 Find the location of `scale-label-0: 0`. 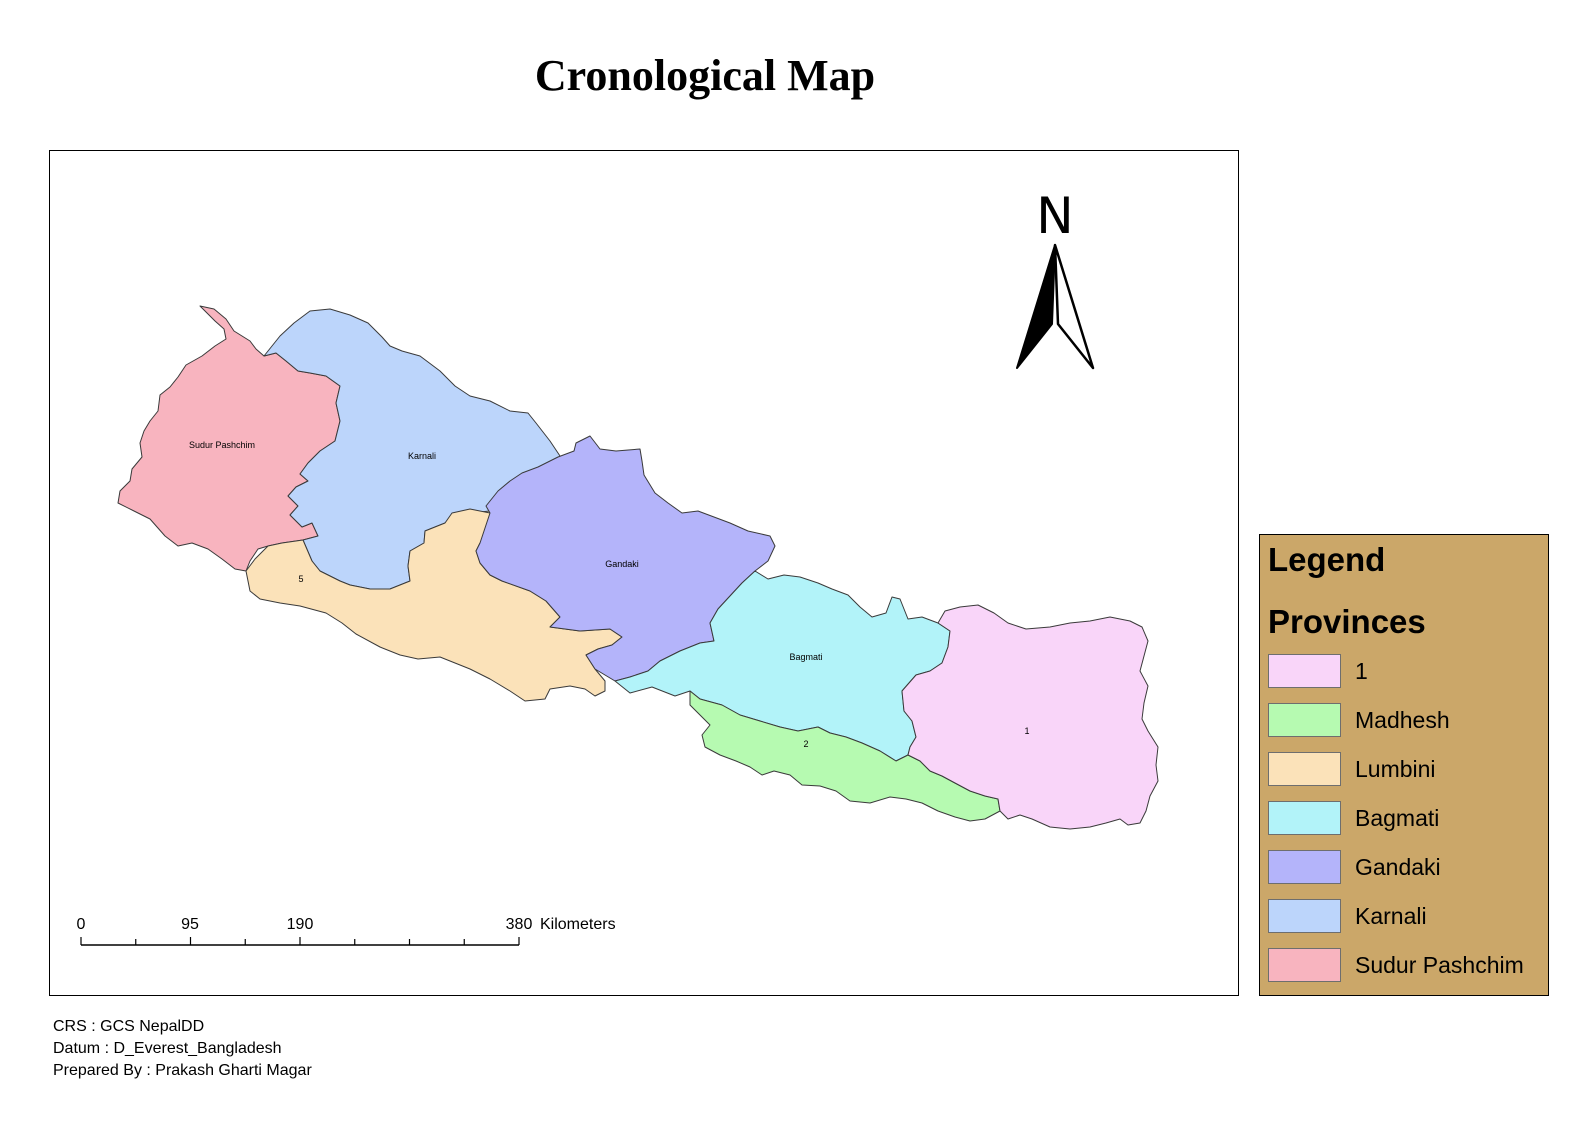

scale-label-0: 0 is located at coordinates (81, 924).